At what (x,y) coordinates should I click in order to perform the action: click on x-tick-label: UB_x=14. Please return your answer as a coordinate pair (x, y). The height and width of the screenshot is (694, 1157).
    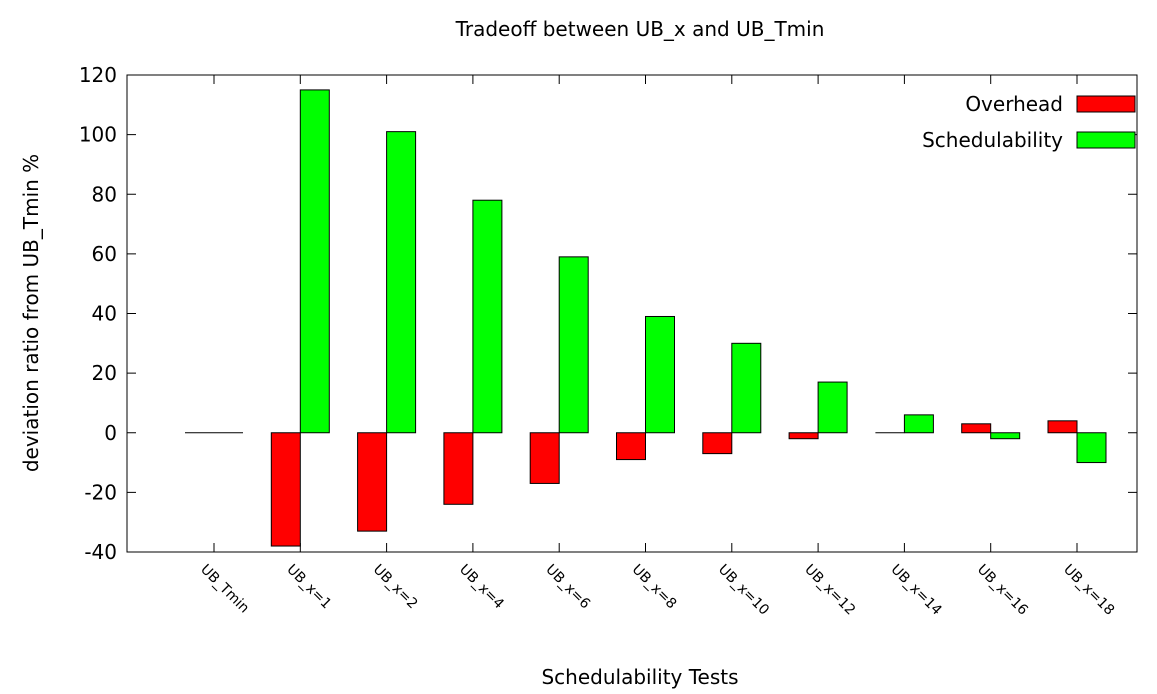
    Looking at the image, I should click on (916, 590).